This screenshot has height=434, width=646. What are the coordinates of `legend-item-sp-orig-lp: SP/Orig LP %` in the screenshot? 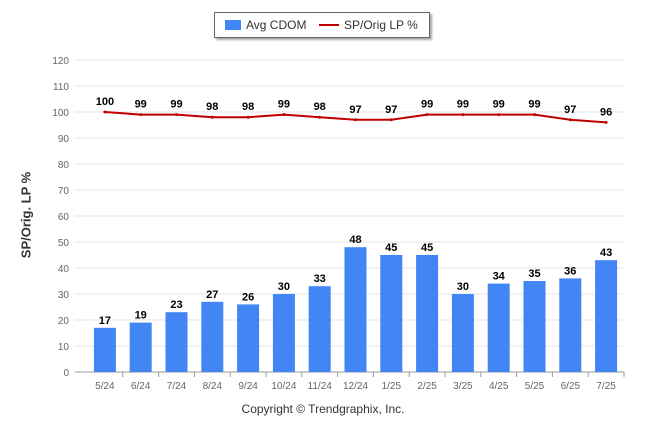 It's located at (368, 25).